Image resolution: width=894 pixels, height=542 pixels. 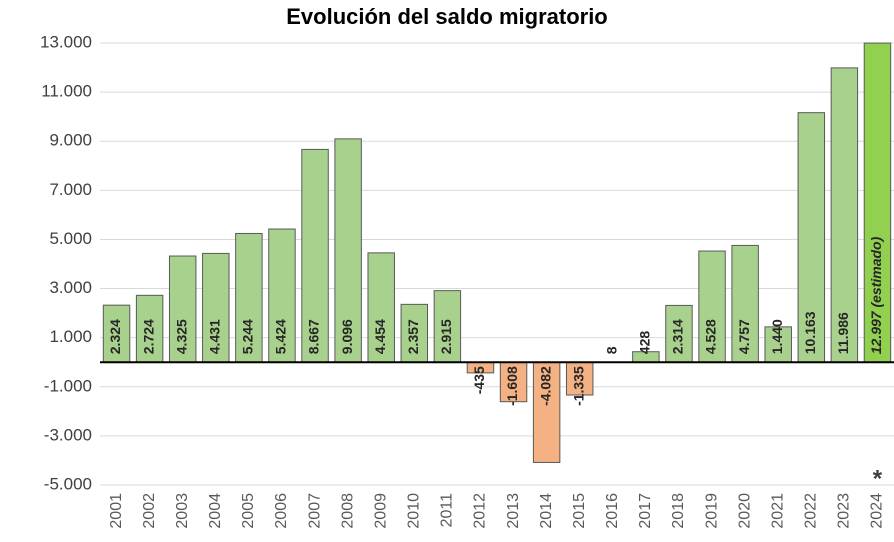 I want to click on value-label: 5.244, so click(x=248, y=336).